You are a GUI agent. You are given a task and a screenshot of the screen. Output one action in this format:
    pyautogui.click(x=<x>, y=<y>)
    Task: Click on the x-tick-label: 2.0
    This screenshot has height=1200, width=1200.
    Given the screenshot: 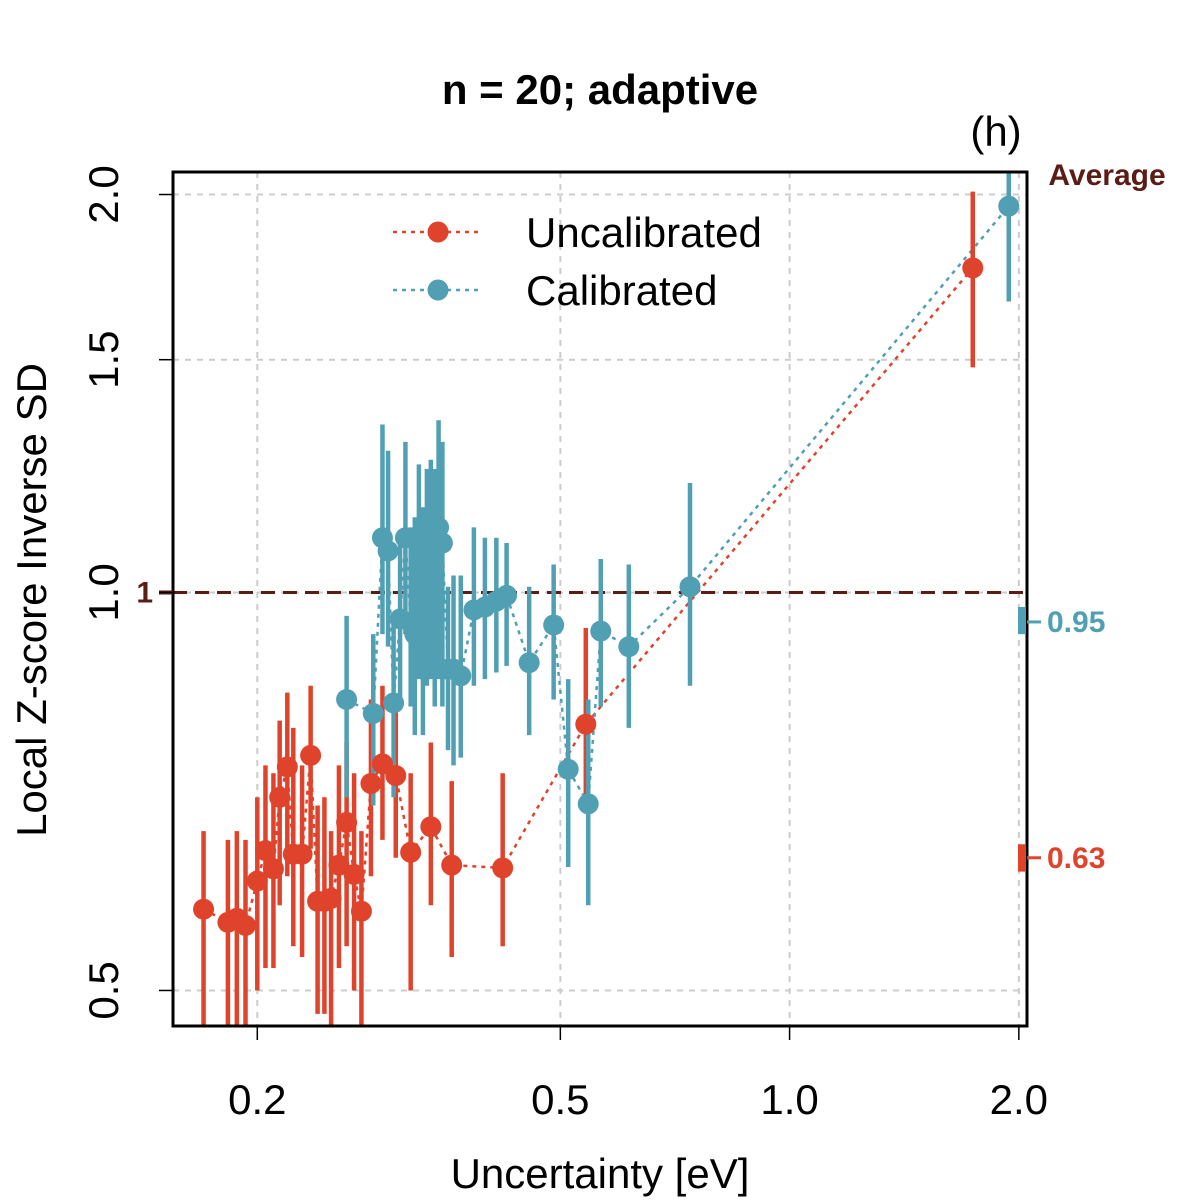 What is the action you would take?
    pyautogui.click(x=1019, y=1099)
    